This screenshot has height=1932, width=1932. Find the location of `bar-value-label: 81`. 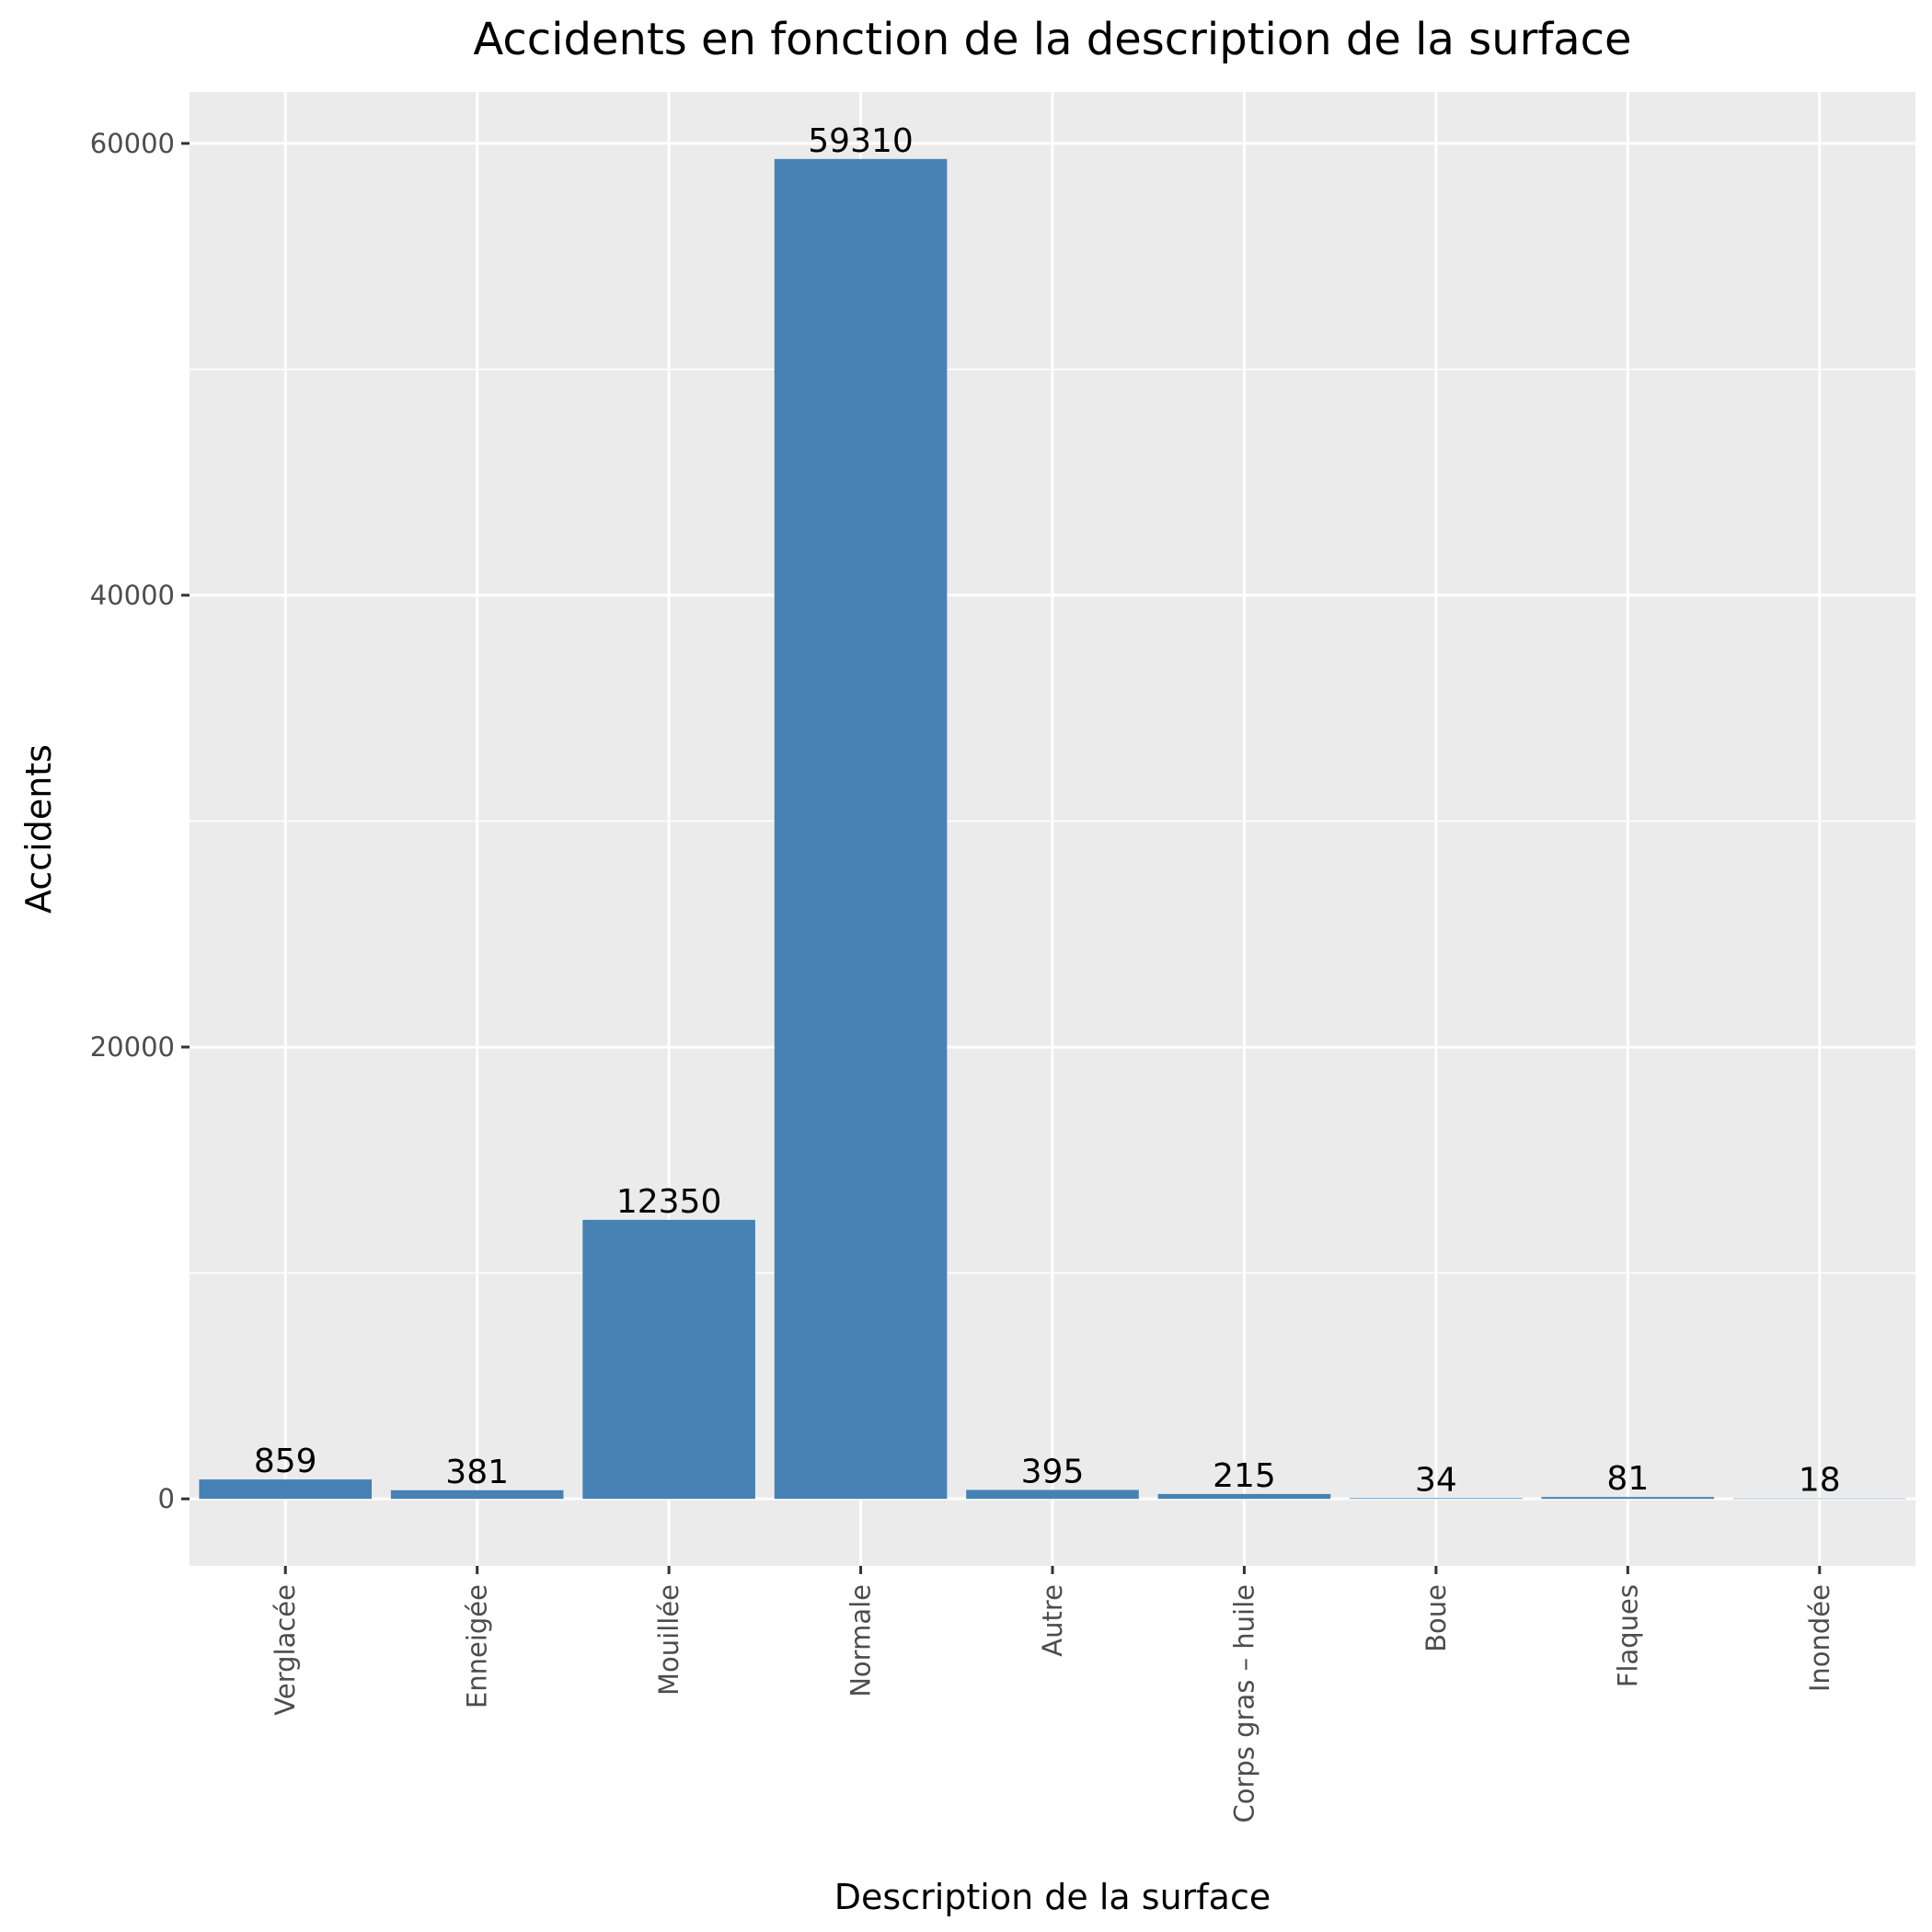

bar-value-label: 81 is located at coordinates (1627, 1479).